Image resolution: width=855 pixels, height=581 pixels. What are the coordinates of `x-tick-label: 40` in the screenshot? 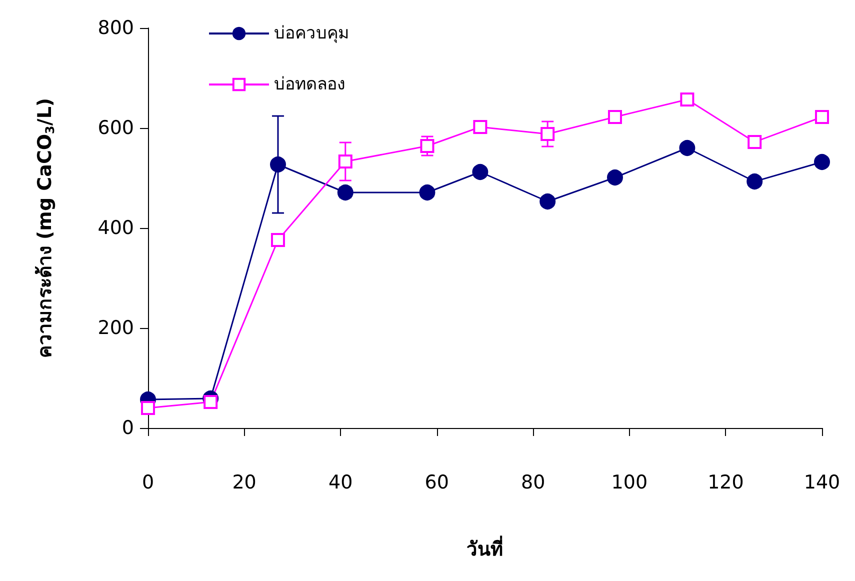 It's located at (340, 483).